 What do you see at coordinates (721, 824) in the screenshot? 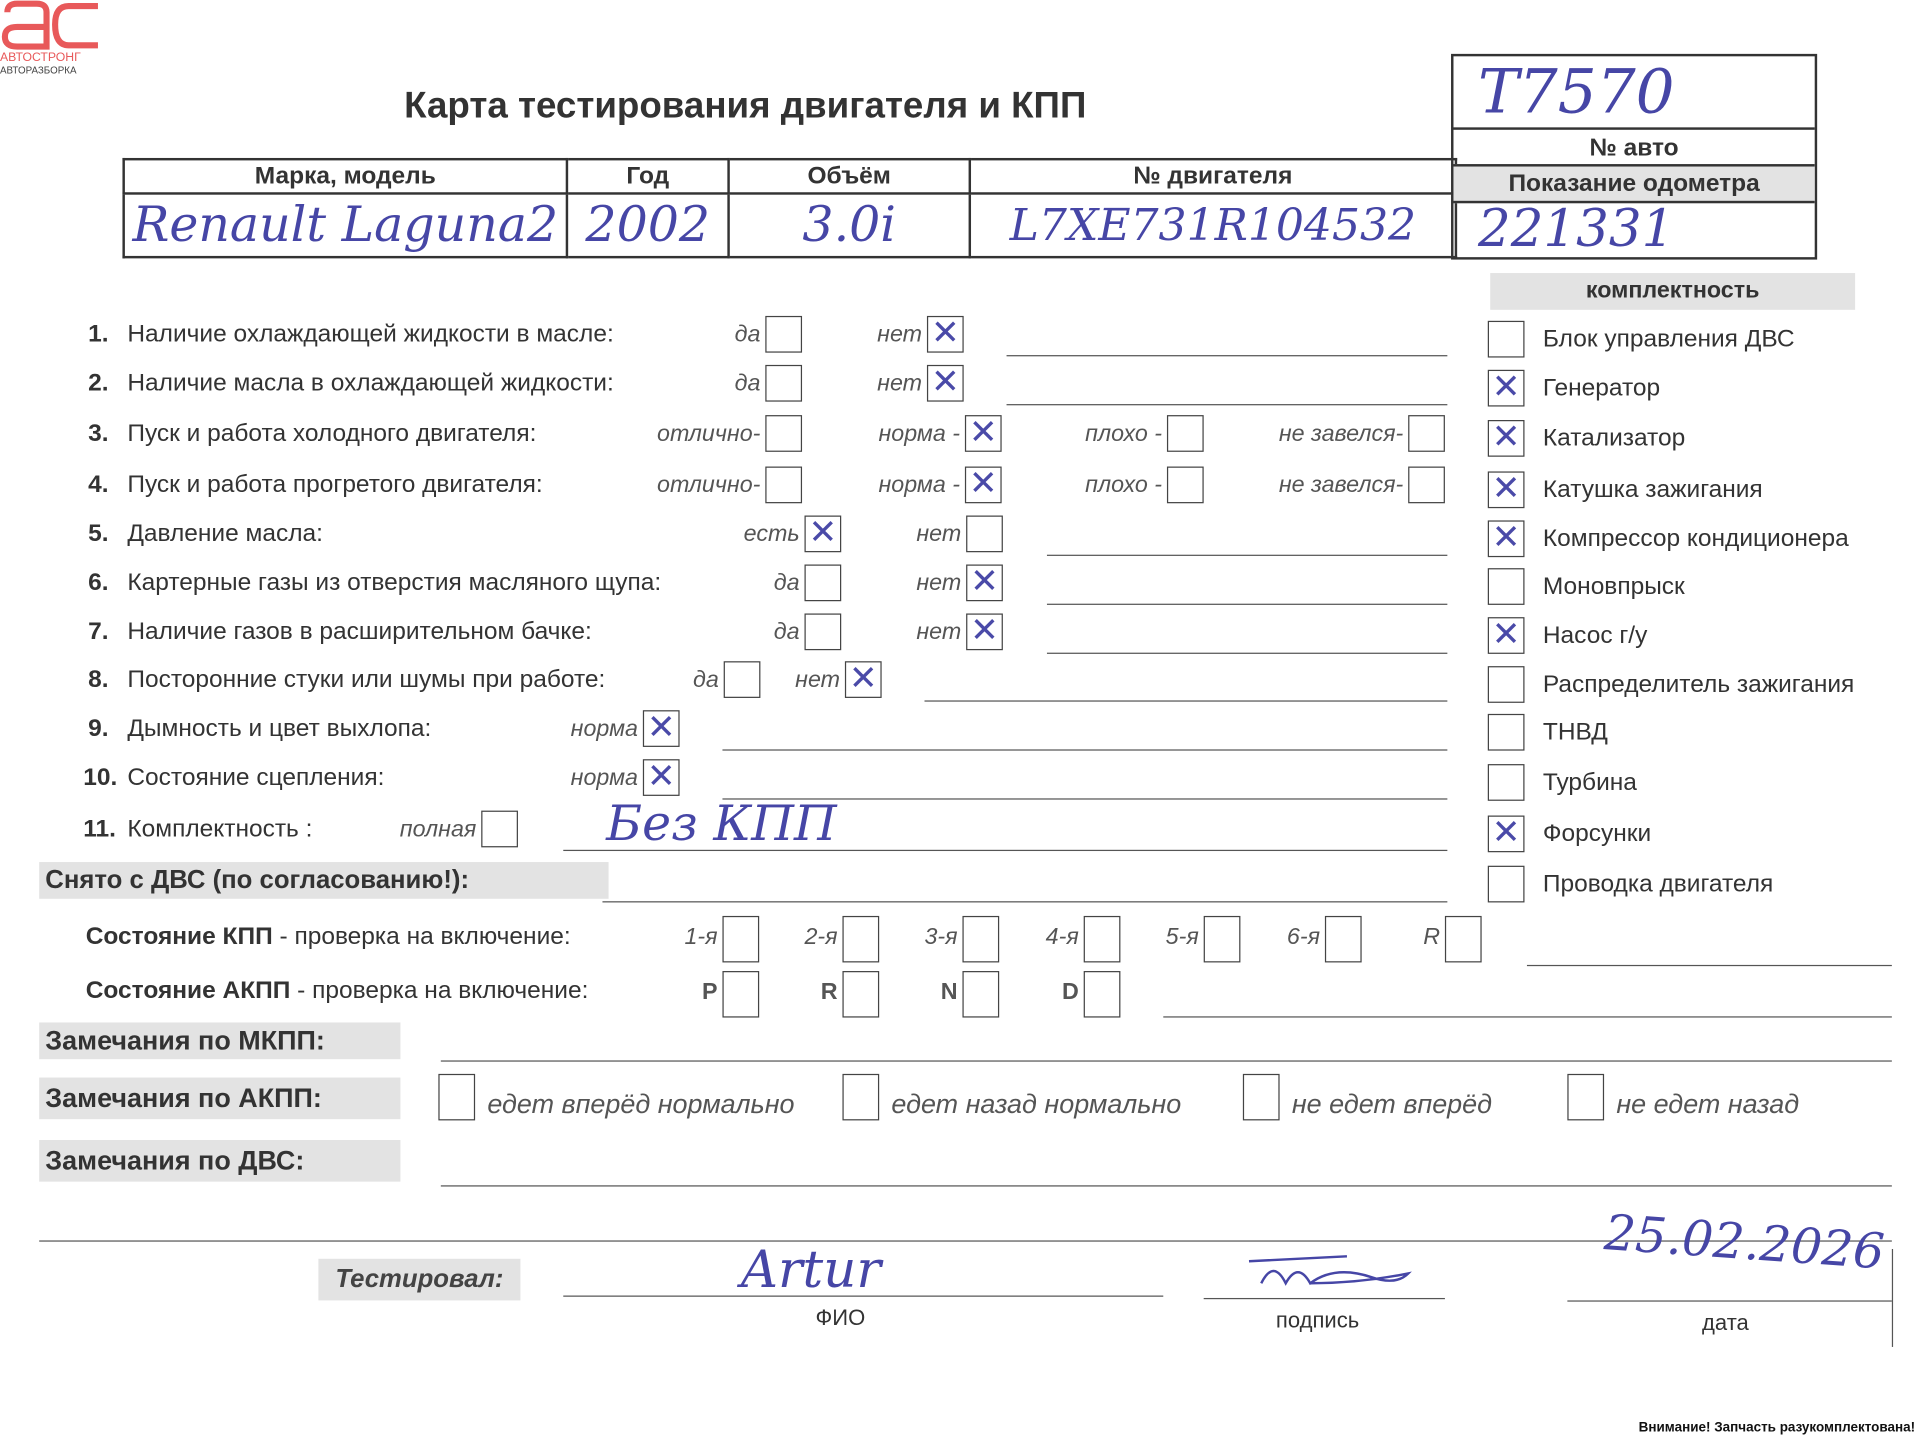
I see `completeness-note: Без КПП` at bounding box center [721, 824].